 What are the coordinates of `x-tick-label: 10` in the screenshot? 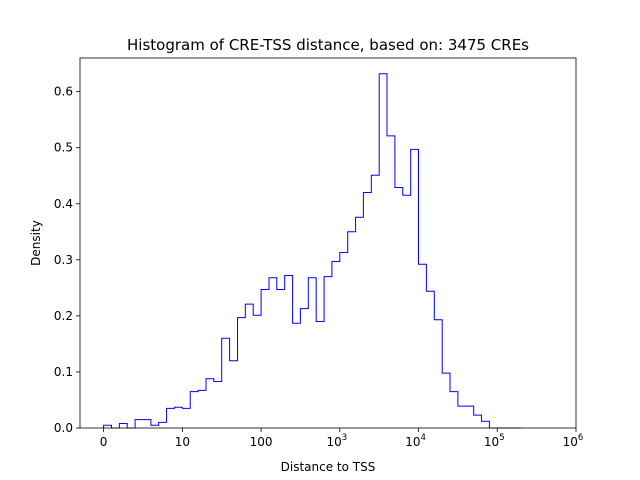 It's located at (182, 442).